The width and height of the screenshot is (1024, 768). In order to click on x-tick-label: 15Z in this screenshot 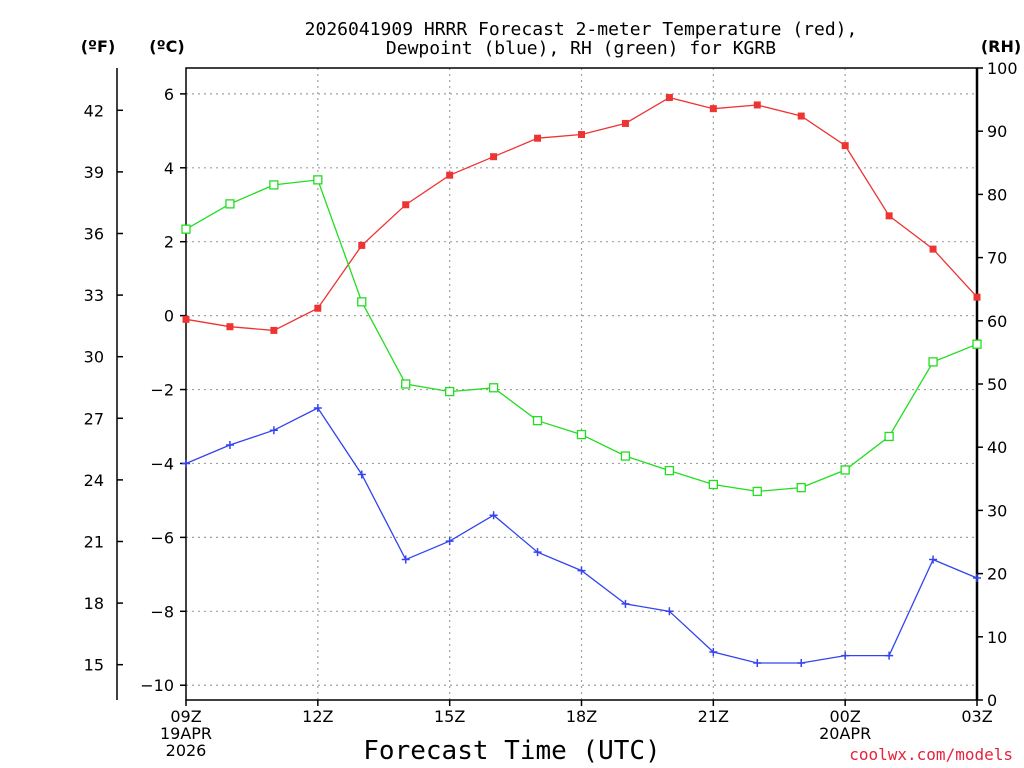, I will do `click(449, 716)`.